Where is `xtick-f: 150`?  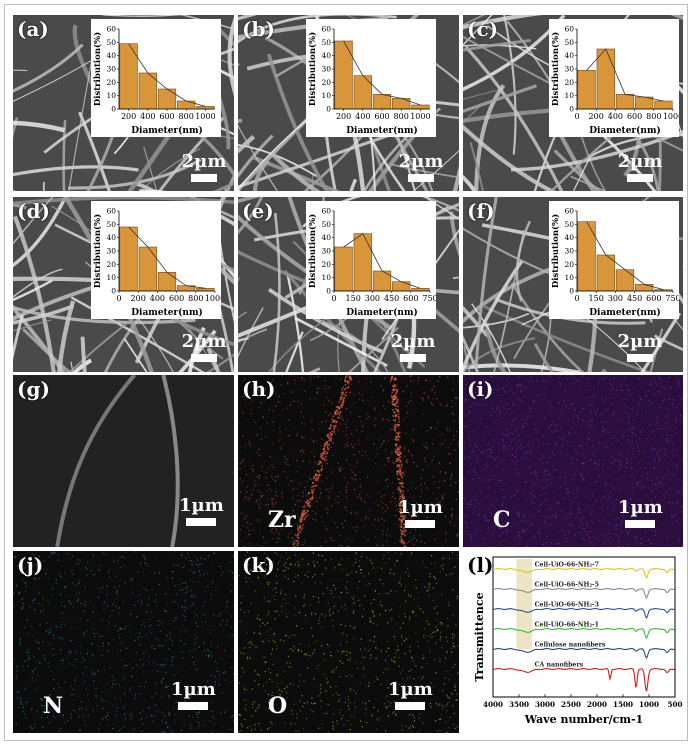
xtick-f: 150 is located at coordinates (596, 298).